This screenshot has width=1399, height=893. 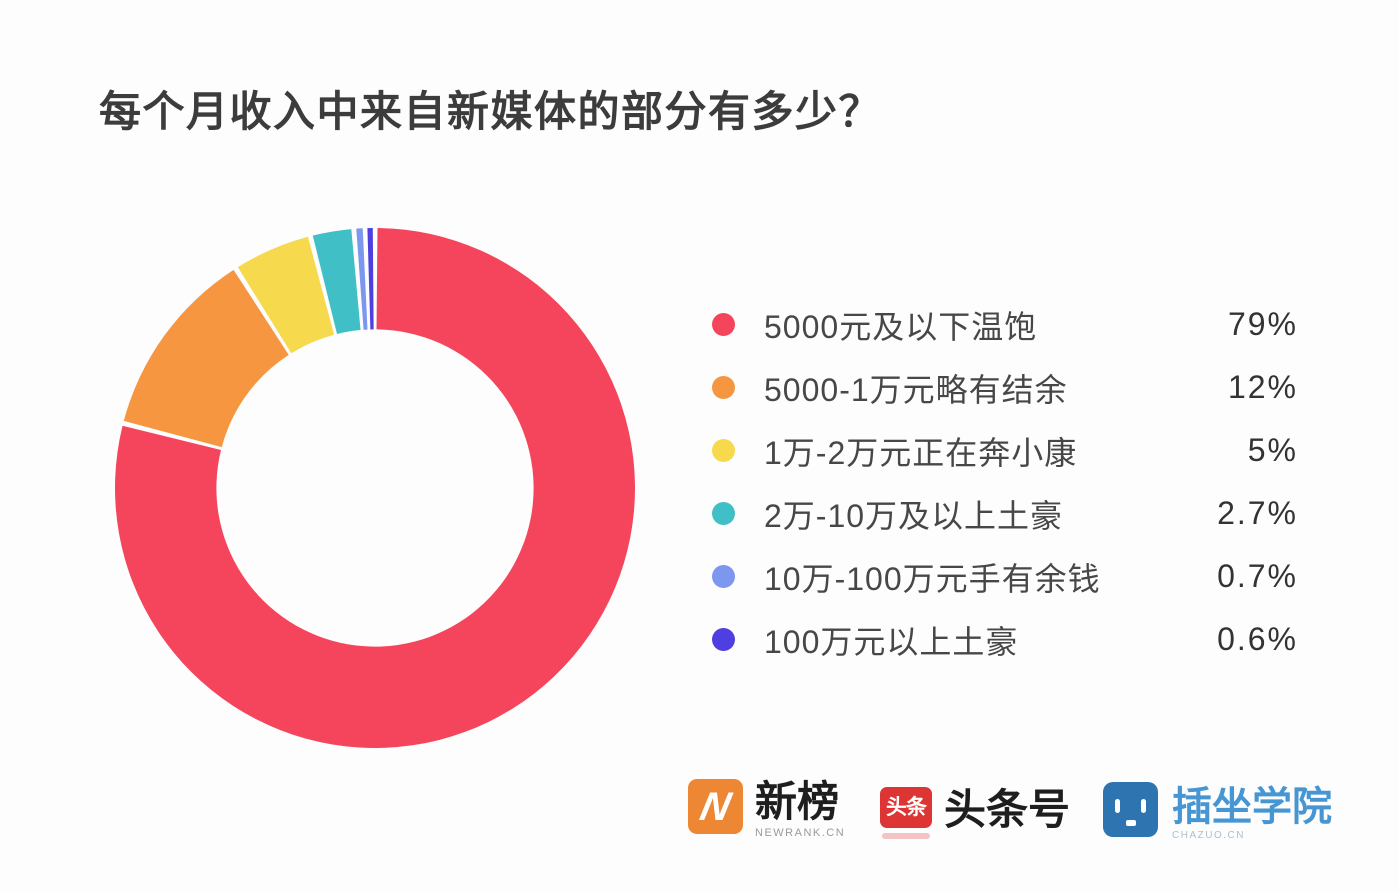 I want to click on legend-percentage: 12%, so click(x=1262, y=387).